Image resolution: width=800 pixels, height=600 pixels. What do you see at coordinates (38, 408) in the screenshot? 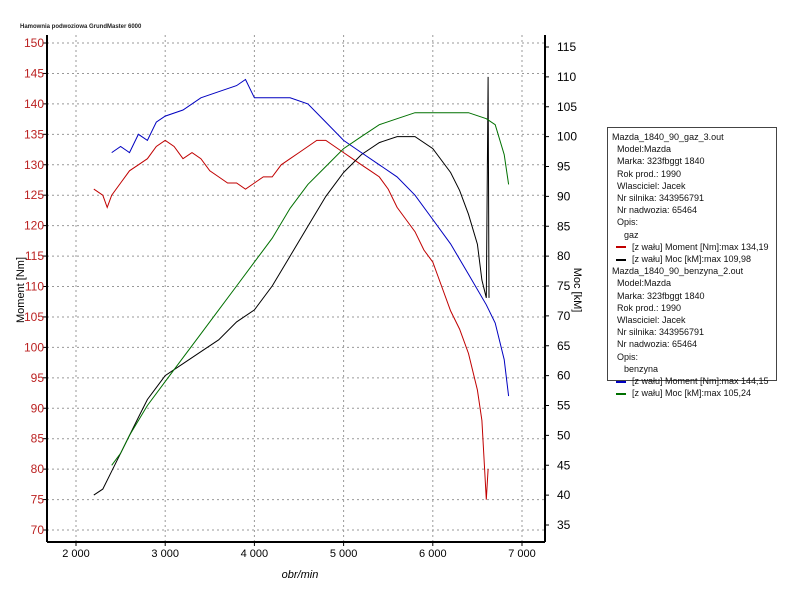
I see `y-tick-label: 90` at bounding box center [38, 408].